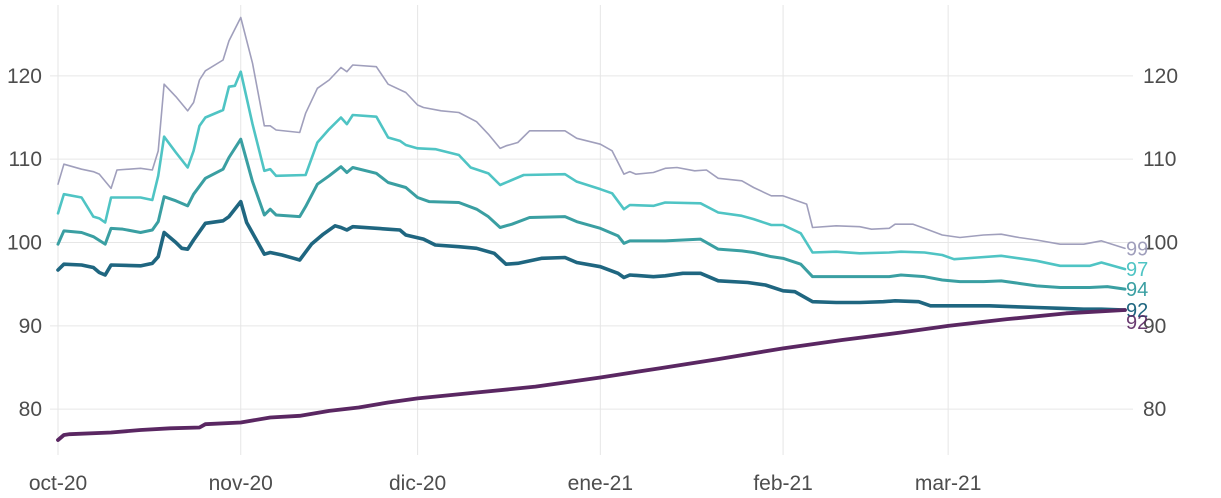 The width and height of the screenshot is (1221, 498). What do you see at coordinates (783, 483) in the screenshot?
I see `x-tick-label: feb-21` at bounding box center [783, 483].